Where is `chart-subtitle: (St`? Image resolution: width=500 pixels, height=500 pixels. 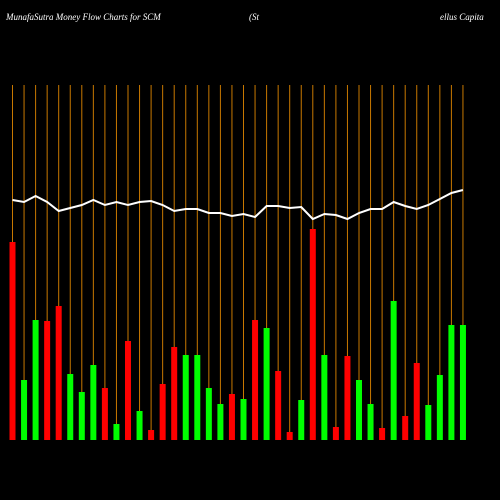
chart-subtitle: (St is located at coordinates (254, 17).